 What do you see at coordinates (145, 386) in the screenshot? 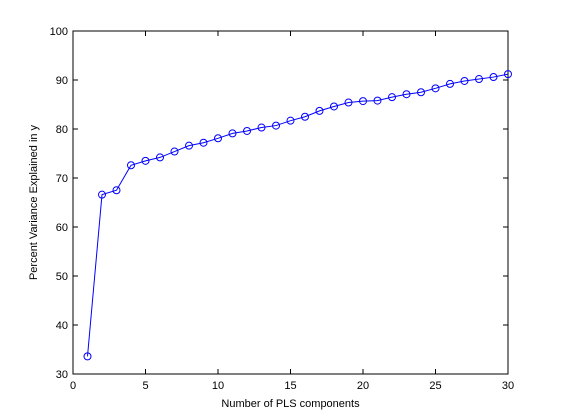
I see `x-tick-label: 5` at bounding box center [145, 386].